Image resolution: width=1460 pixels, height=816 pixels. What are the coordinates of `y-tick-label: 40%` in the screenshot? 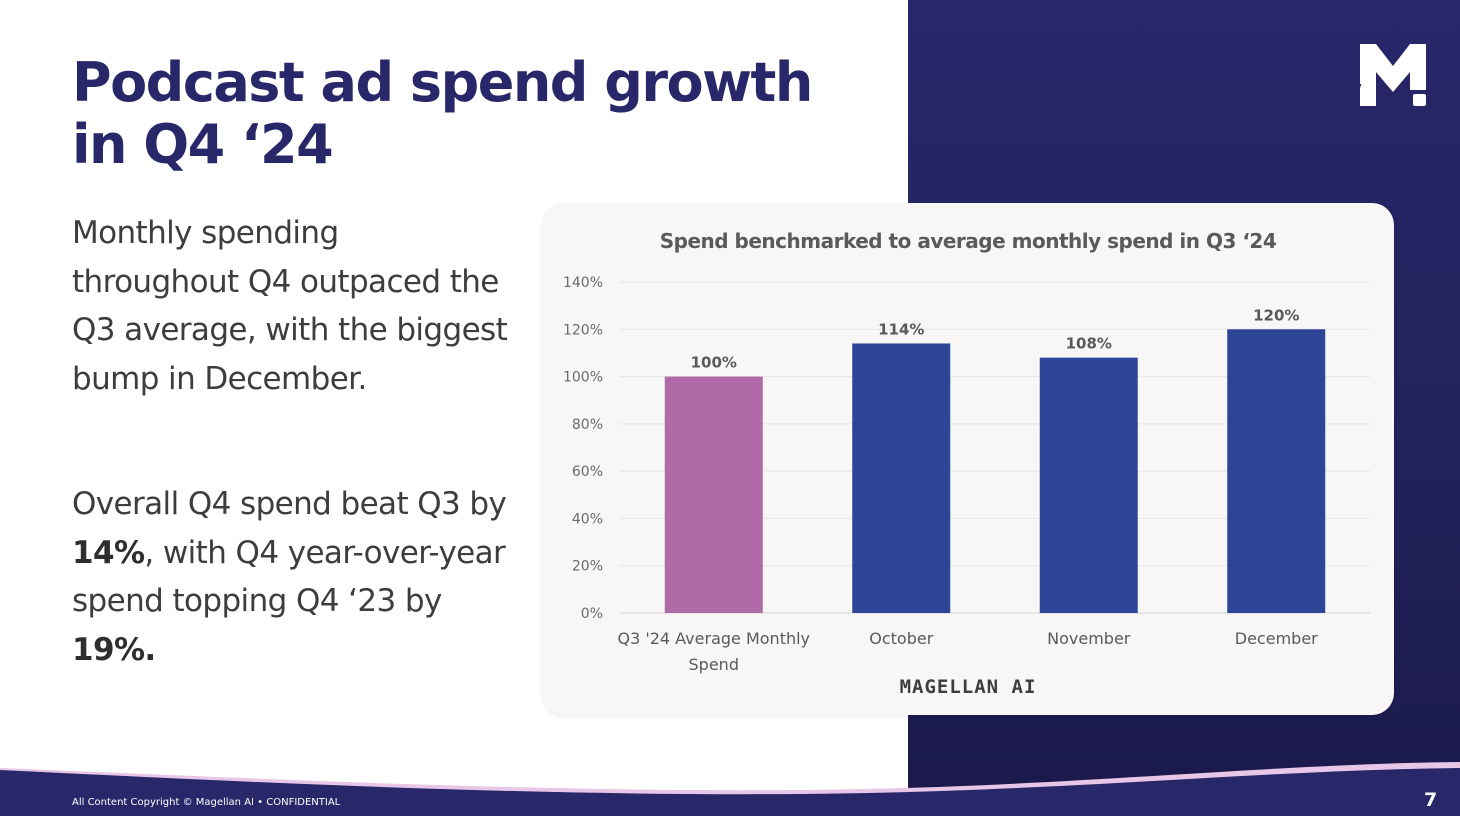 It's located at (587, 519).